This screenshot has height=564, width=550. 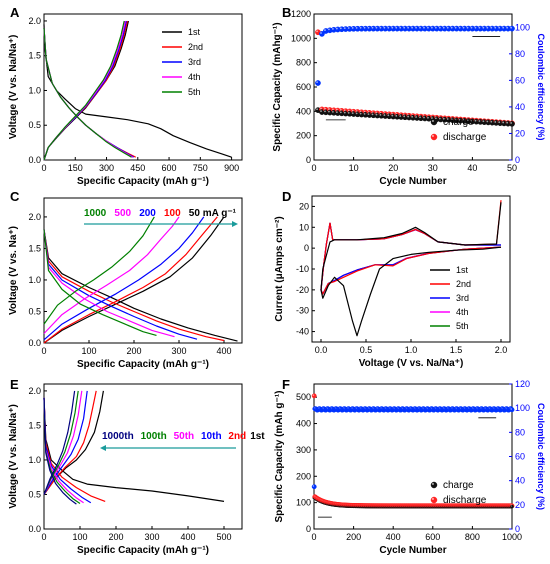 I want to click on y-right-tick-label: 0, so click(x=517, y=529).